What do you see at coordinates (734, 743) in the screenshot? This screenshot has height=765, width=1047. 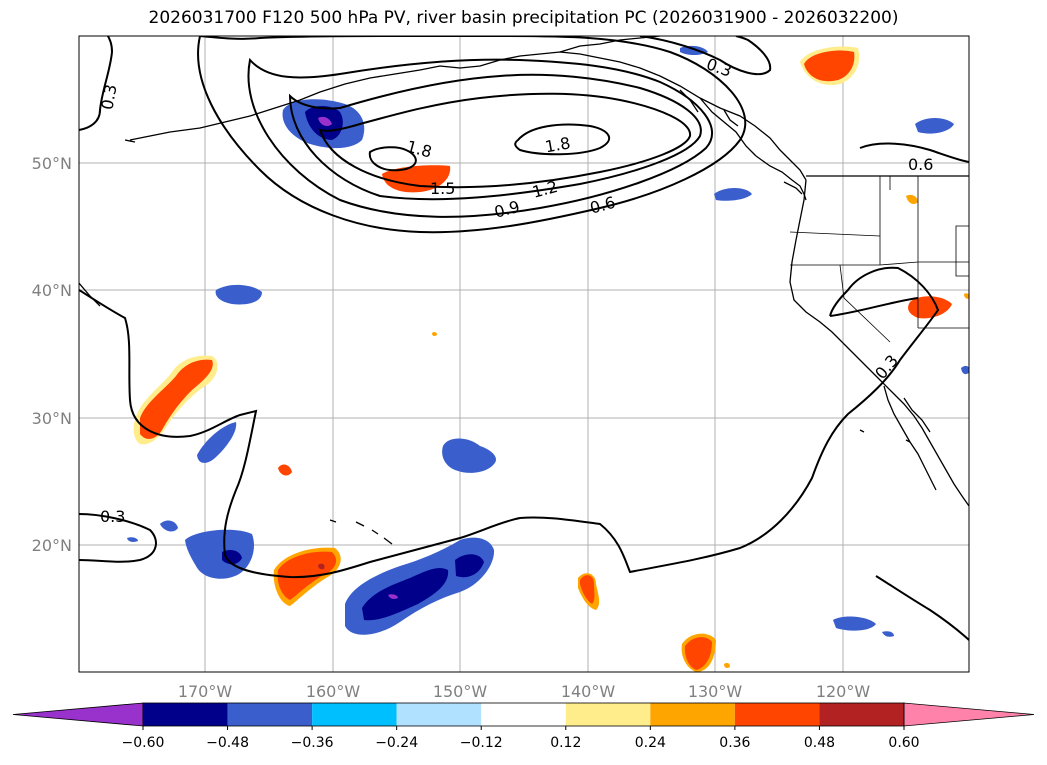 I see `colorbar-tick-label: 0.36` at bounding box center [734, 743].